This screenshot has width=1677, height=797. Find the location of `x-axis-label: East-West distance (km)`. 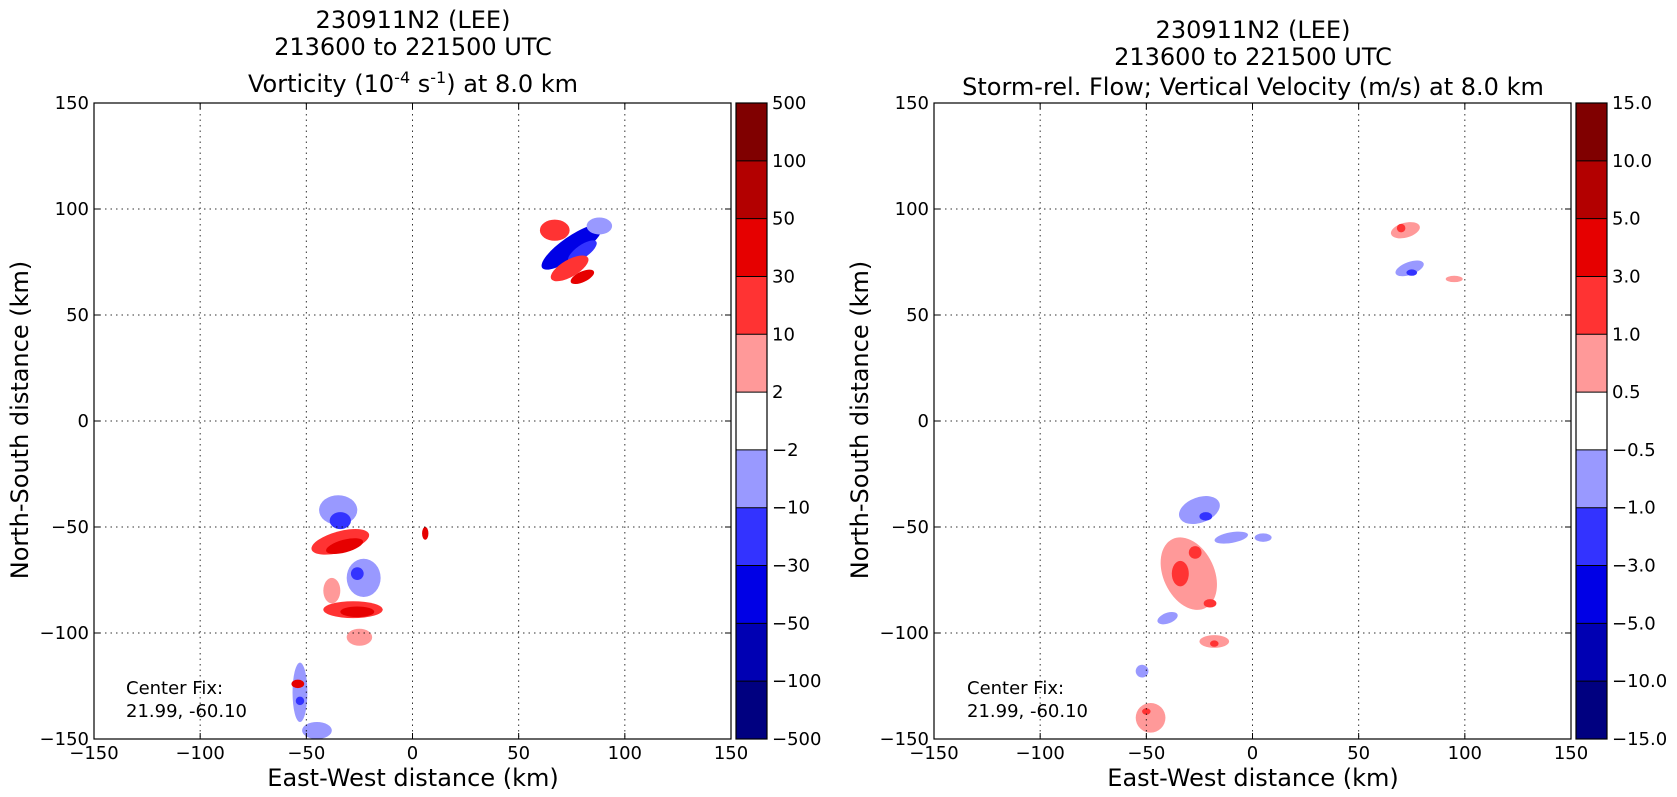

x-axis-label: East-West distance (km) is located at coordinates (412, 778).